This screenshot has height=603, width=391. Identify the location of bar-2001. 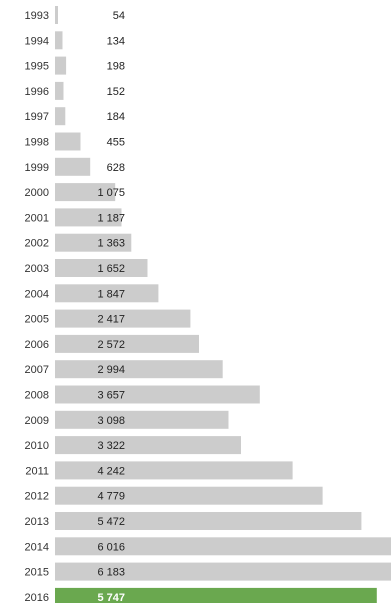
(88, 217).